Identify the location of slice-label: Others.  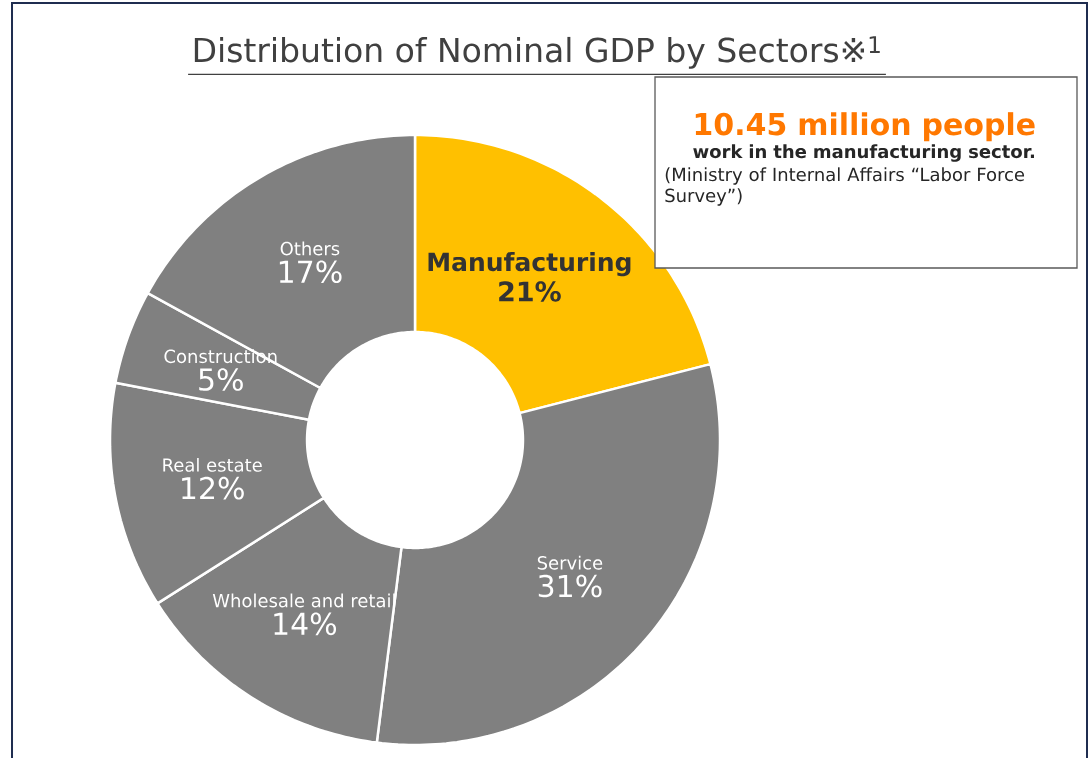
(310, 248).